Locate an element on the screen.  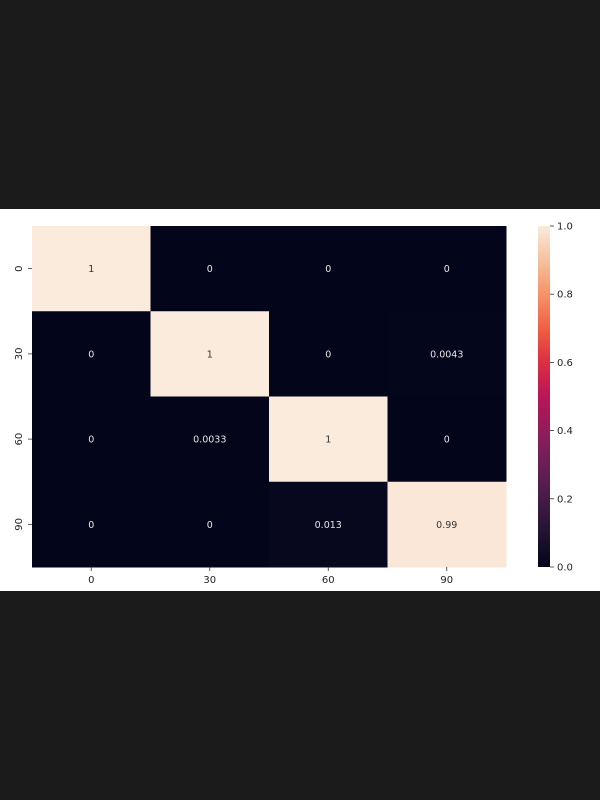
colorbar-gradient is located at coordinates (544, 396).